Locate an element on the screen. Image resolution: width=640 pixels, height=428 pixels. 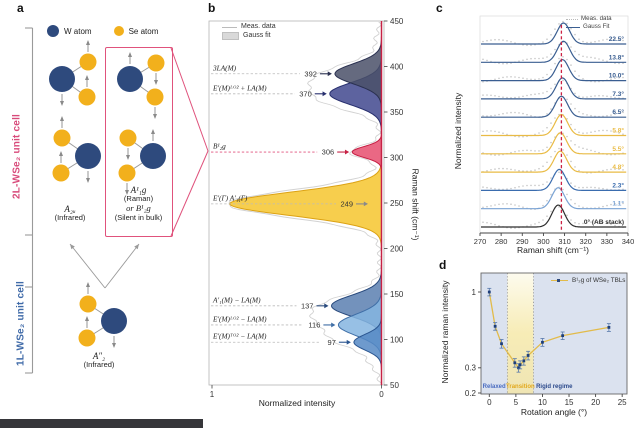
panel-c-legend: Meas. data Gauss Fit is located at coordinates (589, 23).